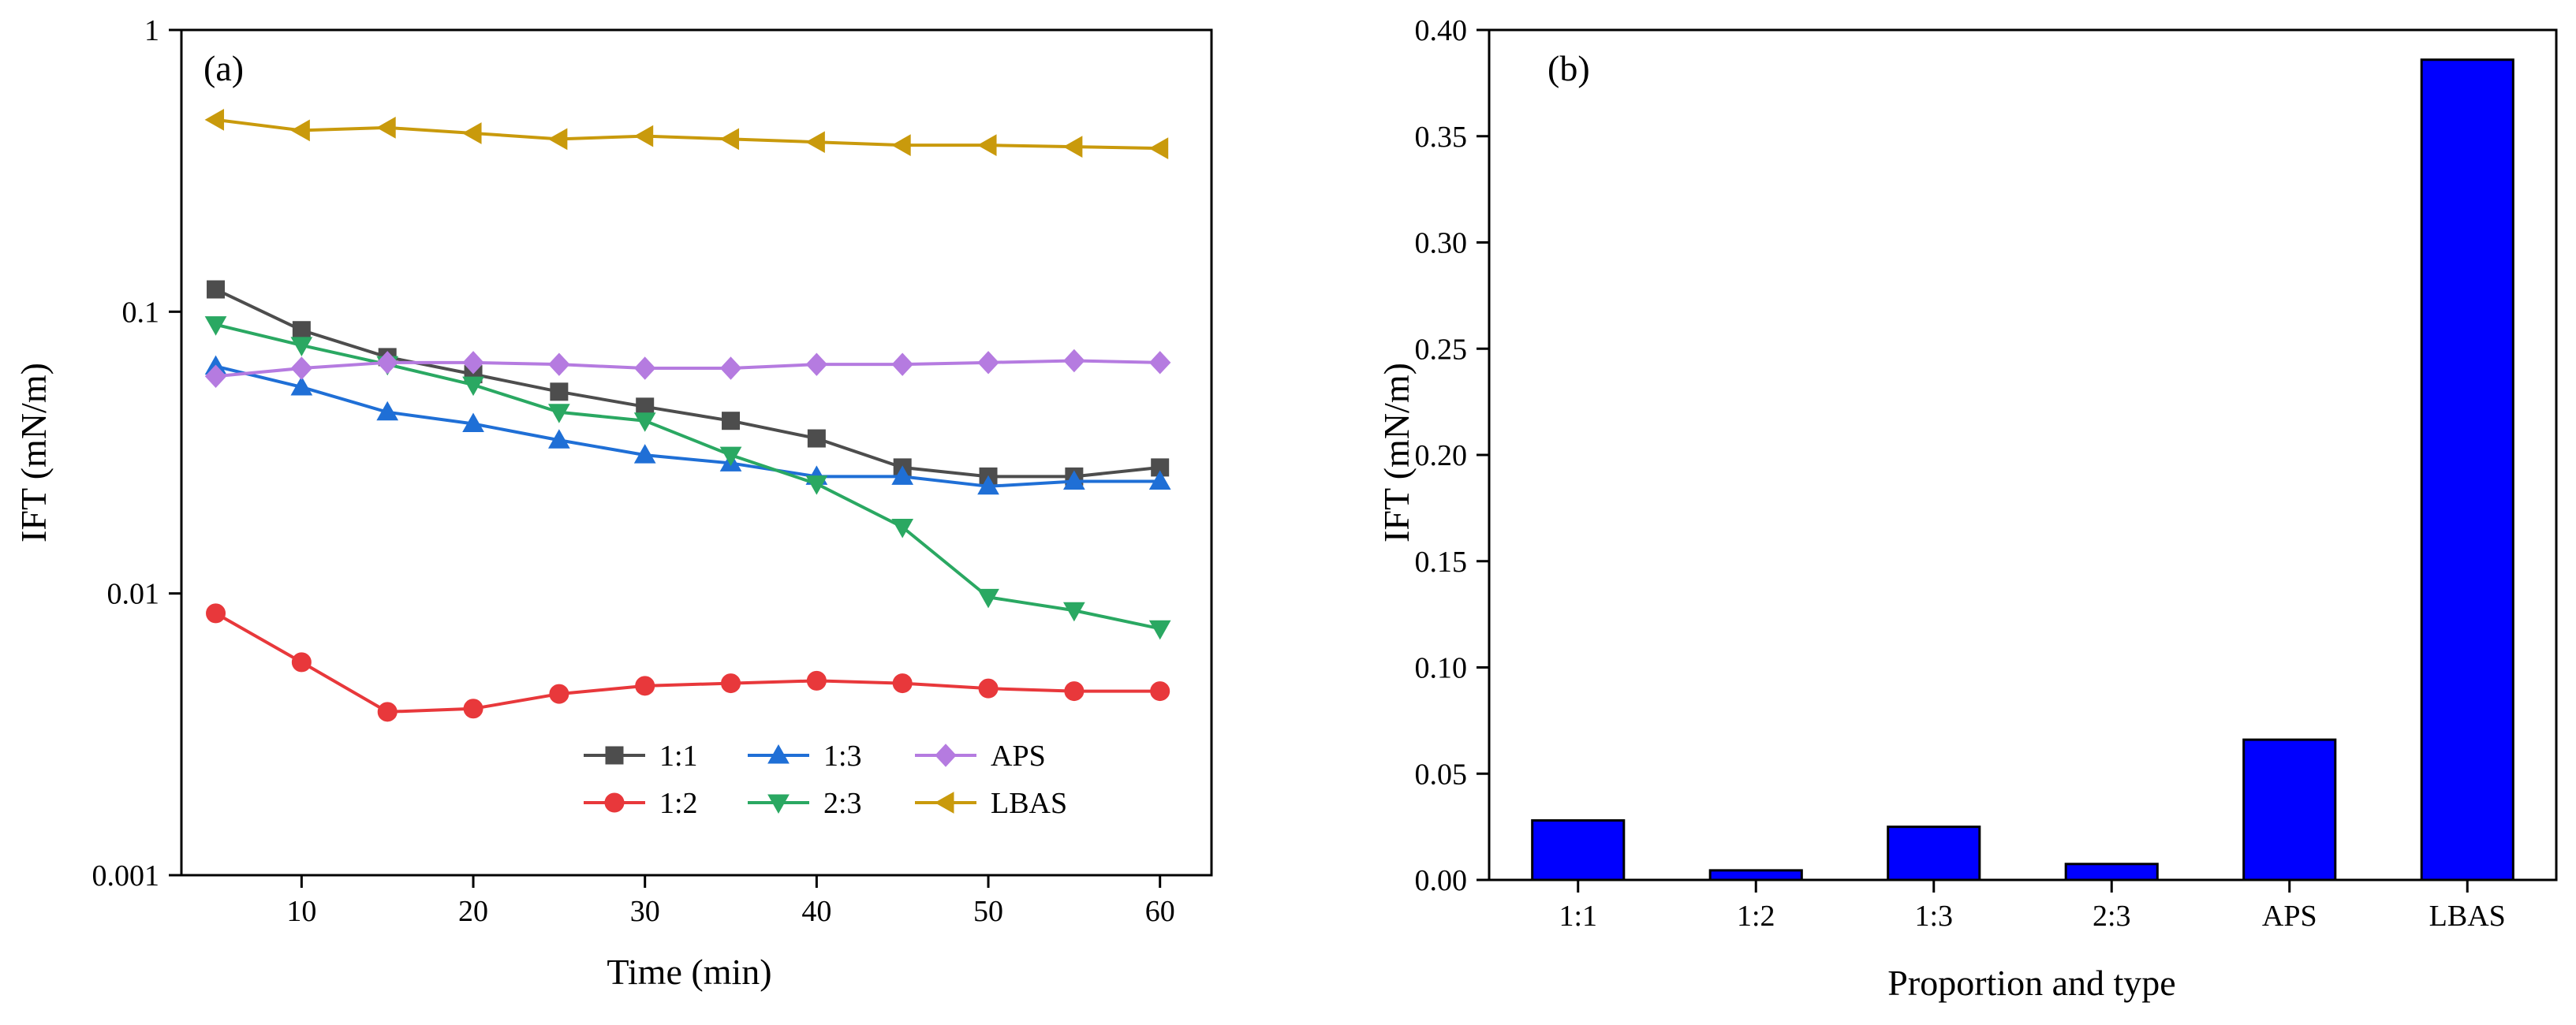 This screenshot has width=2576, height=1025. I want to click on panel-b-y-tick-label: 0.25, so click(1441, 349).